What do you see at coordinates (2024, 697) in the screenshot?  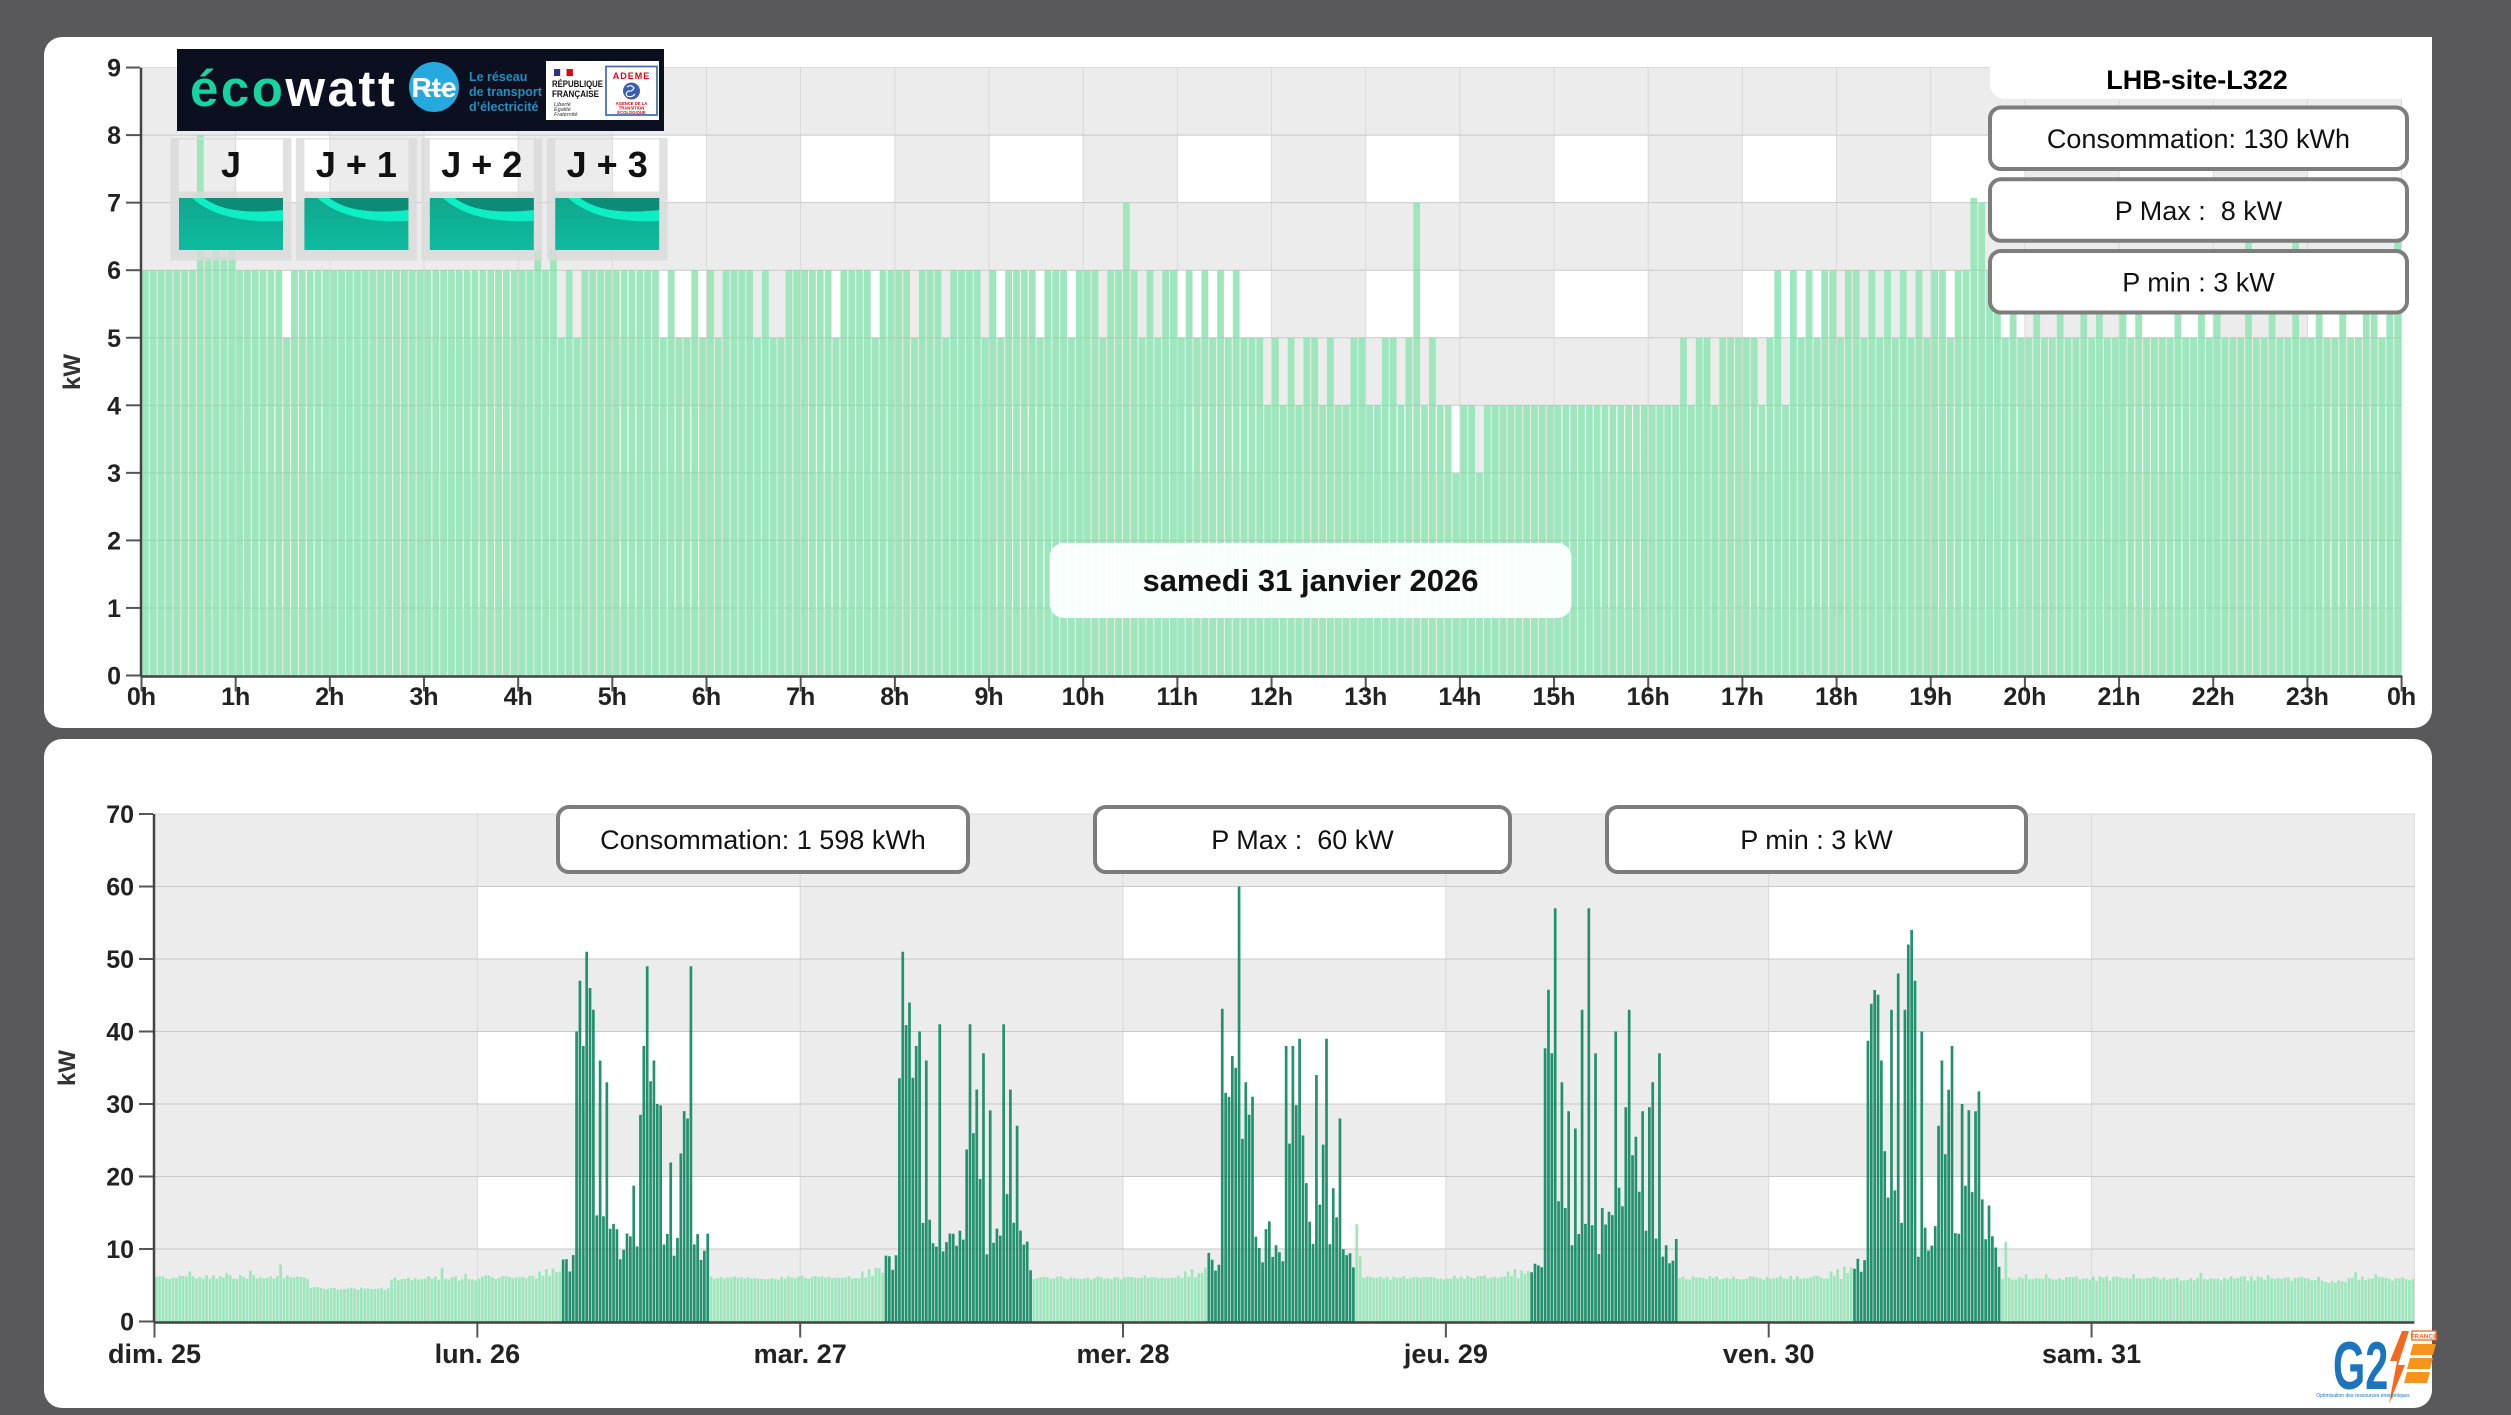 I see `svg-text: 20h` at bounding box center [2024, 697].